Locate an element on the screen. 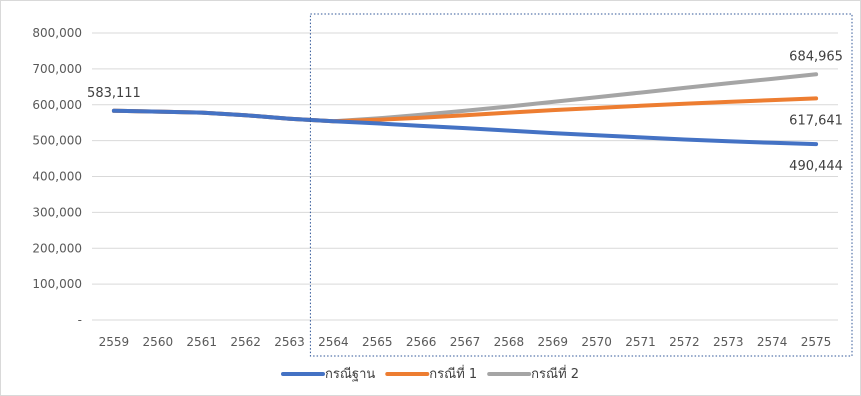 The height and width of the screenshot is (396, 861). y-tick-label: 500,000 is located at coordinates (57, 141).